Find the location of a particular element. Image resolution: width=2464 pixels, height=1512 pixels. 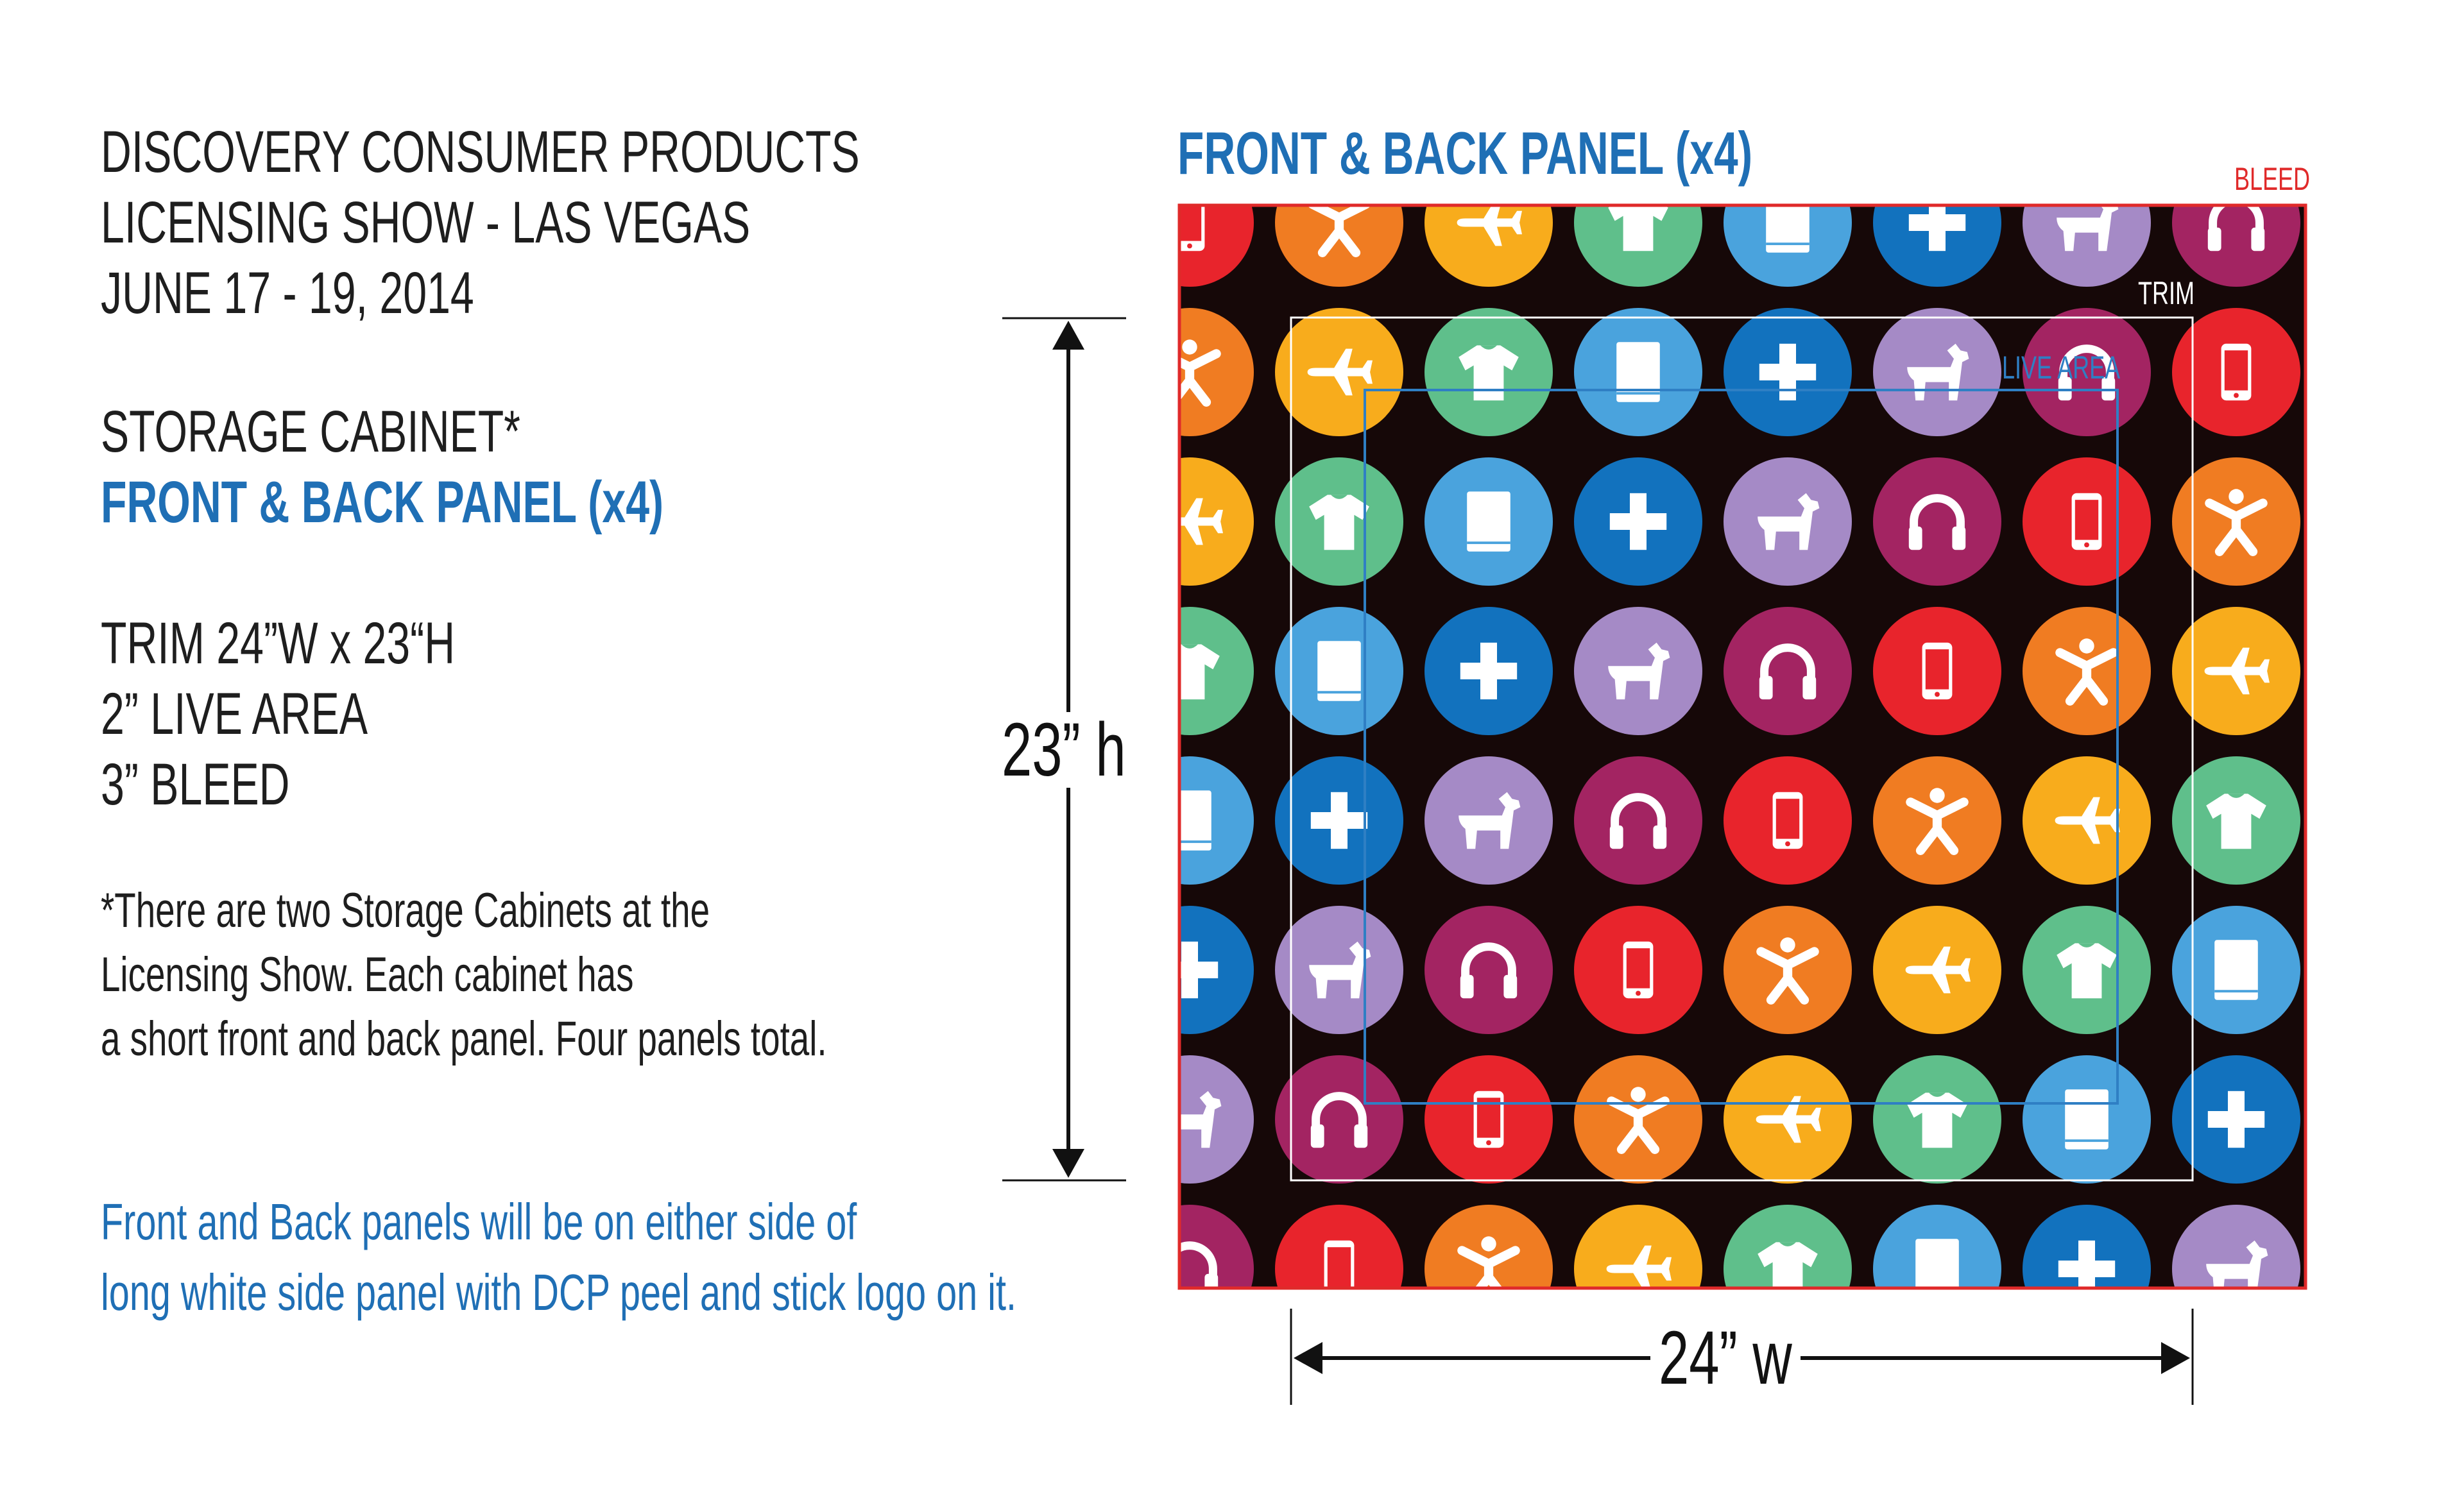

width-arrow-right is located at coordinates (2175, 1358).